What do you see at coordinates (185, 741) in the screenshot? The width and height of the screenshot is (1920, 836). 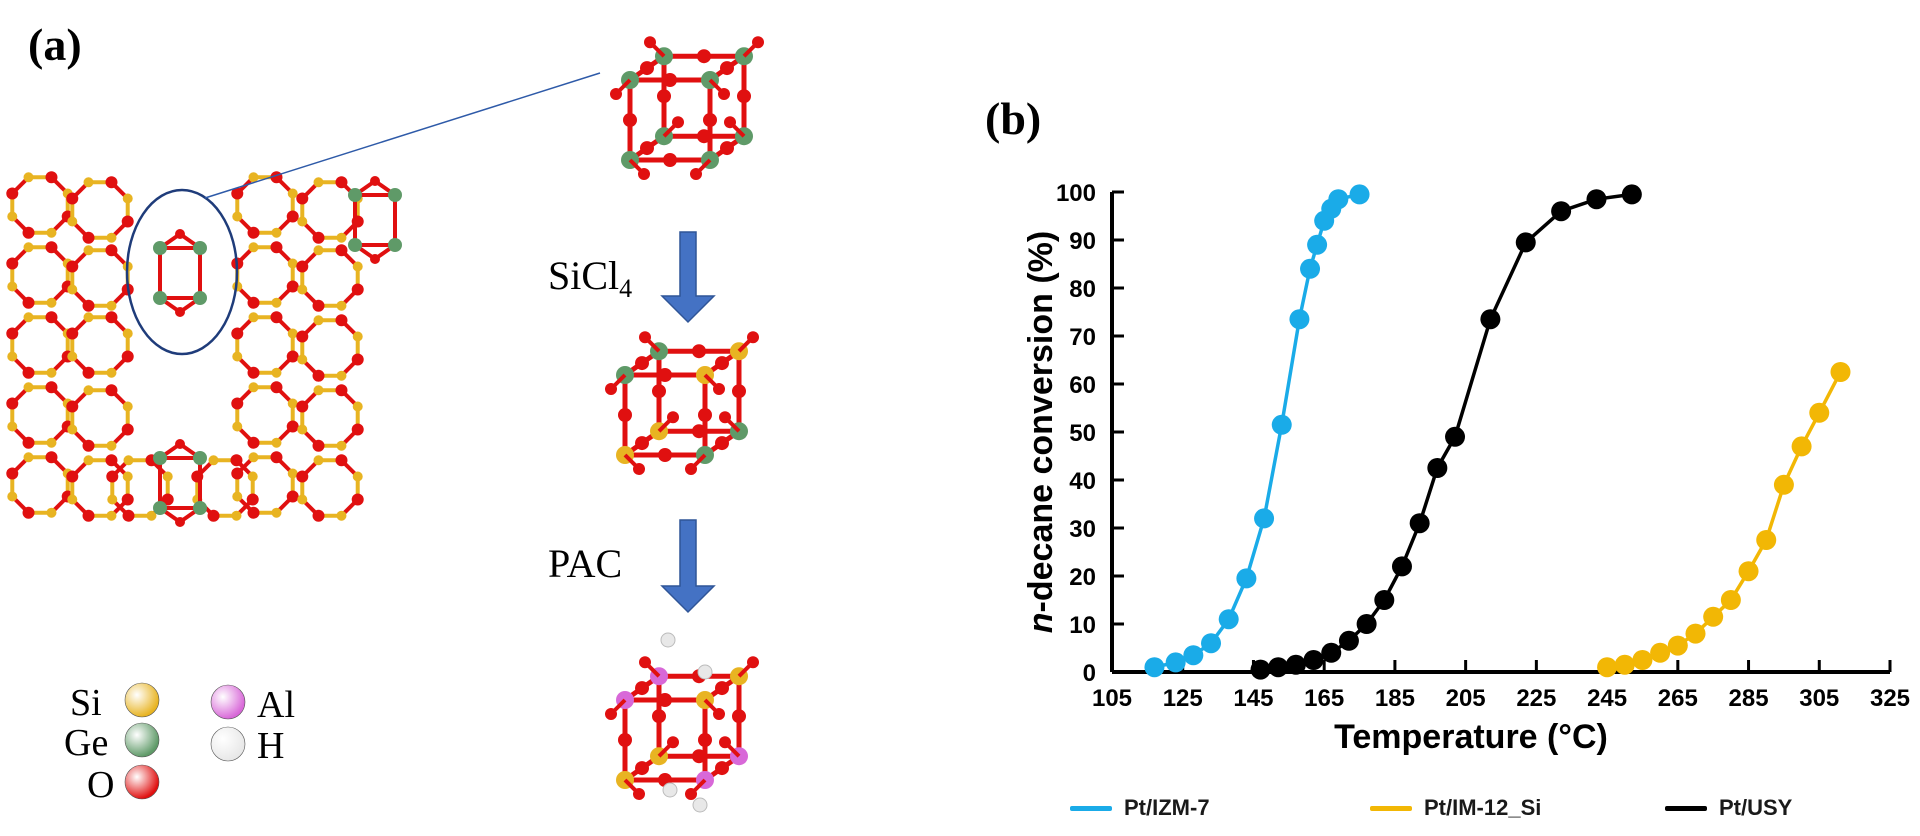 I see `atom-legend` at bounding box center [185, 741].